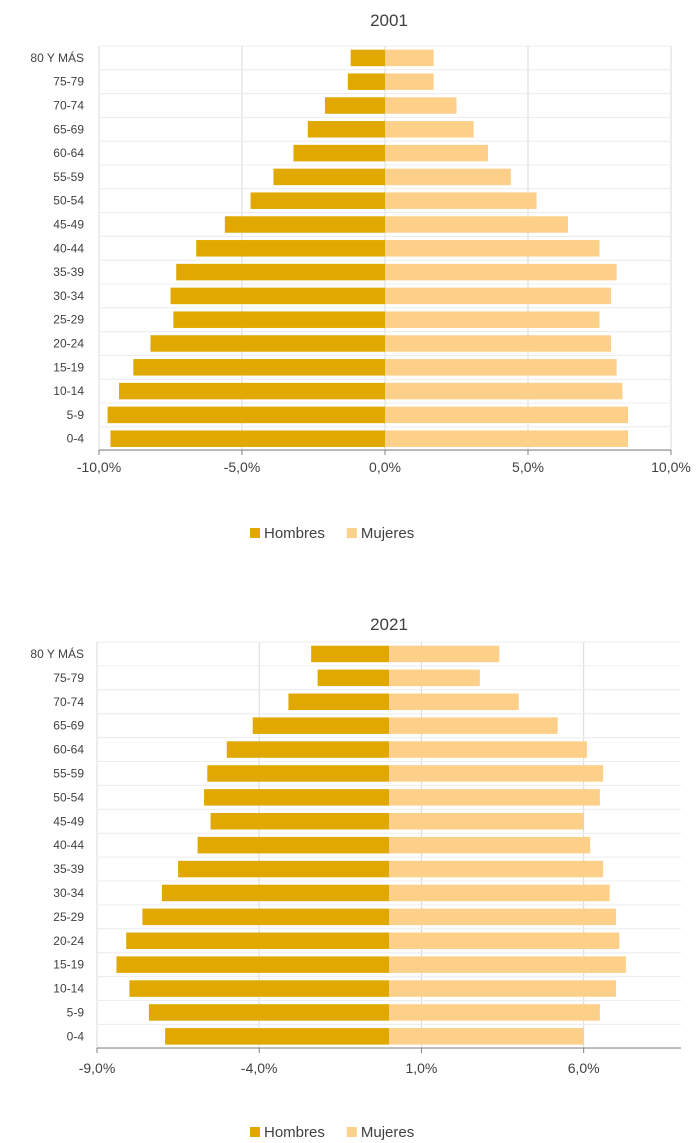  What do you see at coordinates (671, 467) in the screenshot?
I see `x-tick-label: 10,0%` at bounding box center [671, 467].